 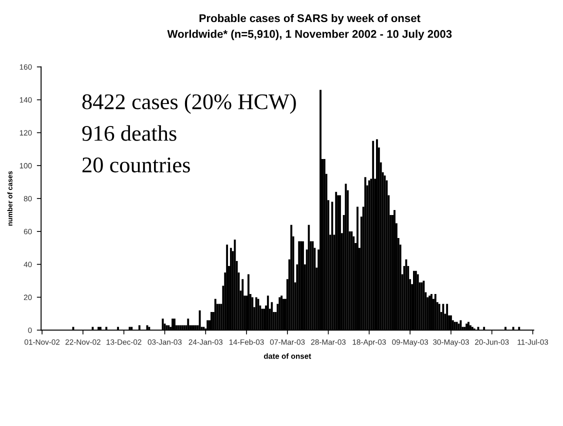 I want to click on annotation: 8422 cases (20% HCW), so click(x=189, y=104).